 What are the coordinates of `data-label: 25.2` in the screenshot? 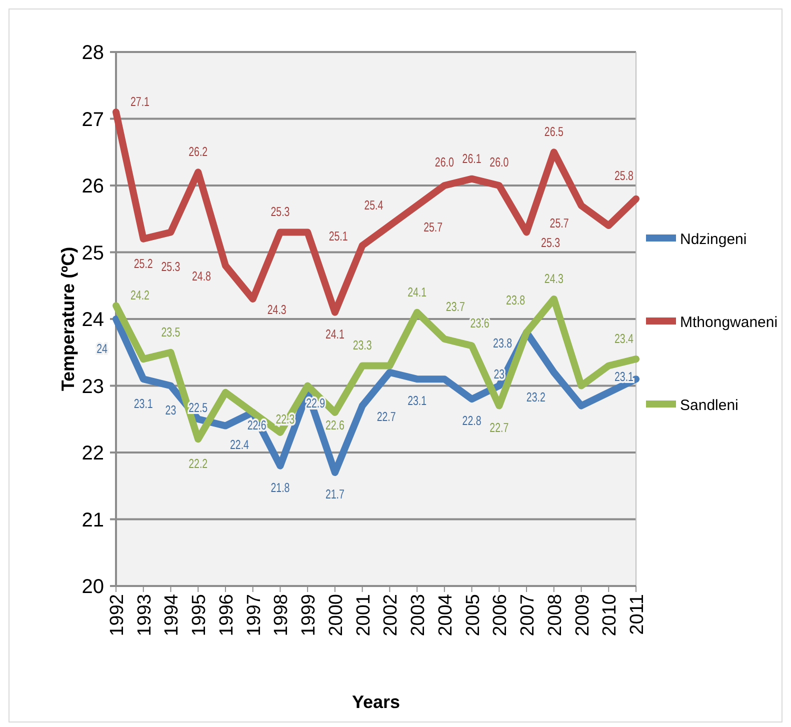 It's located at (143, 265).